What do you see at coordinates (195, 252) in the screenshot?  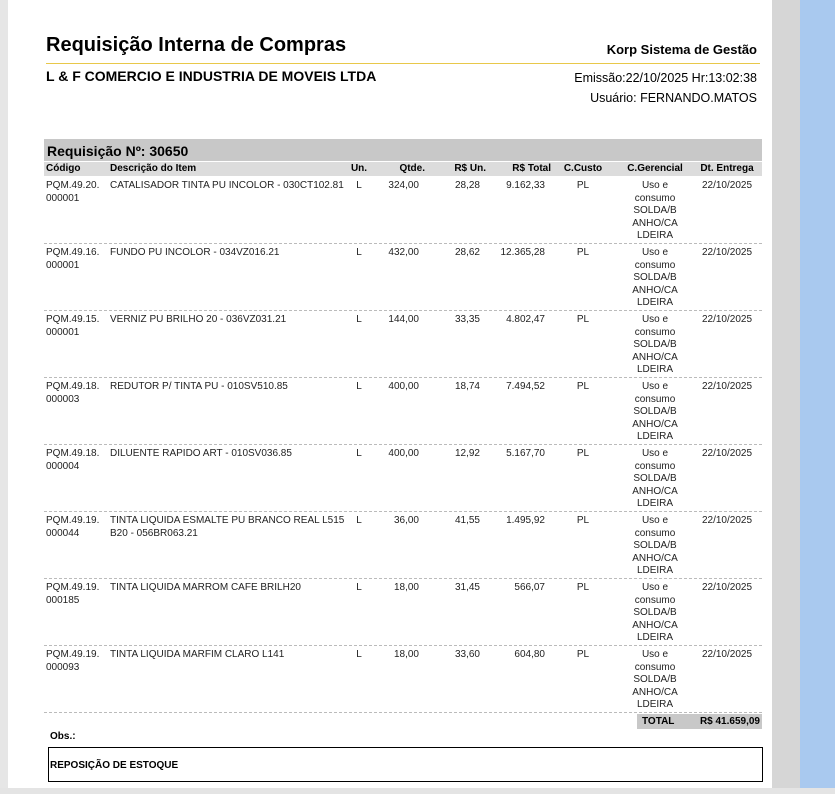 I see `description: FUNDO PU INCOLOR - 034VZ016.21` at bounding box center [195, 252].